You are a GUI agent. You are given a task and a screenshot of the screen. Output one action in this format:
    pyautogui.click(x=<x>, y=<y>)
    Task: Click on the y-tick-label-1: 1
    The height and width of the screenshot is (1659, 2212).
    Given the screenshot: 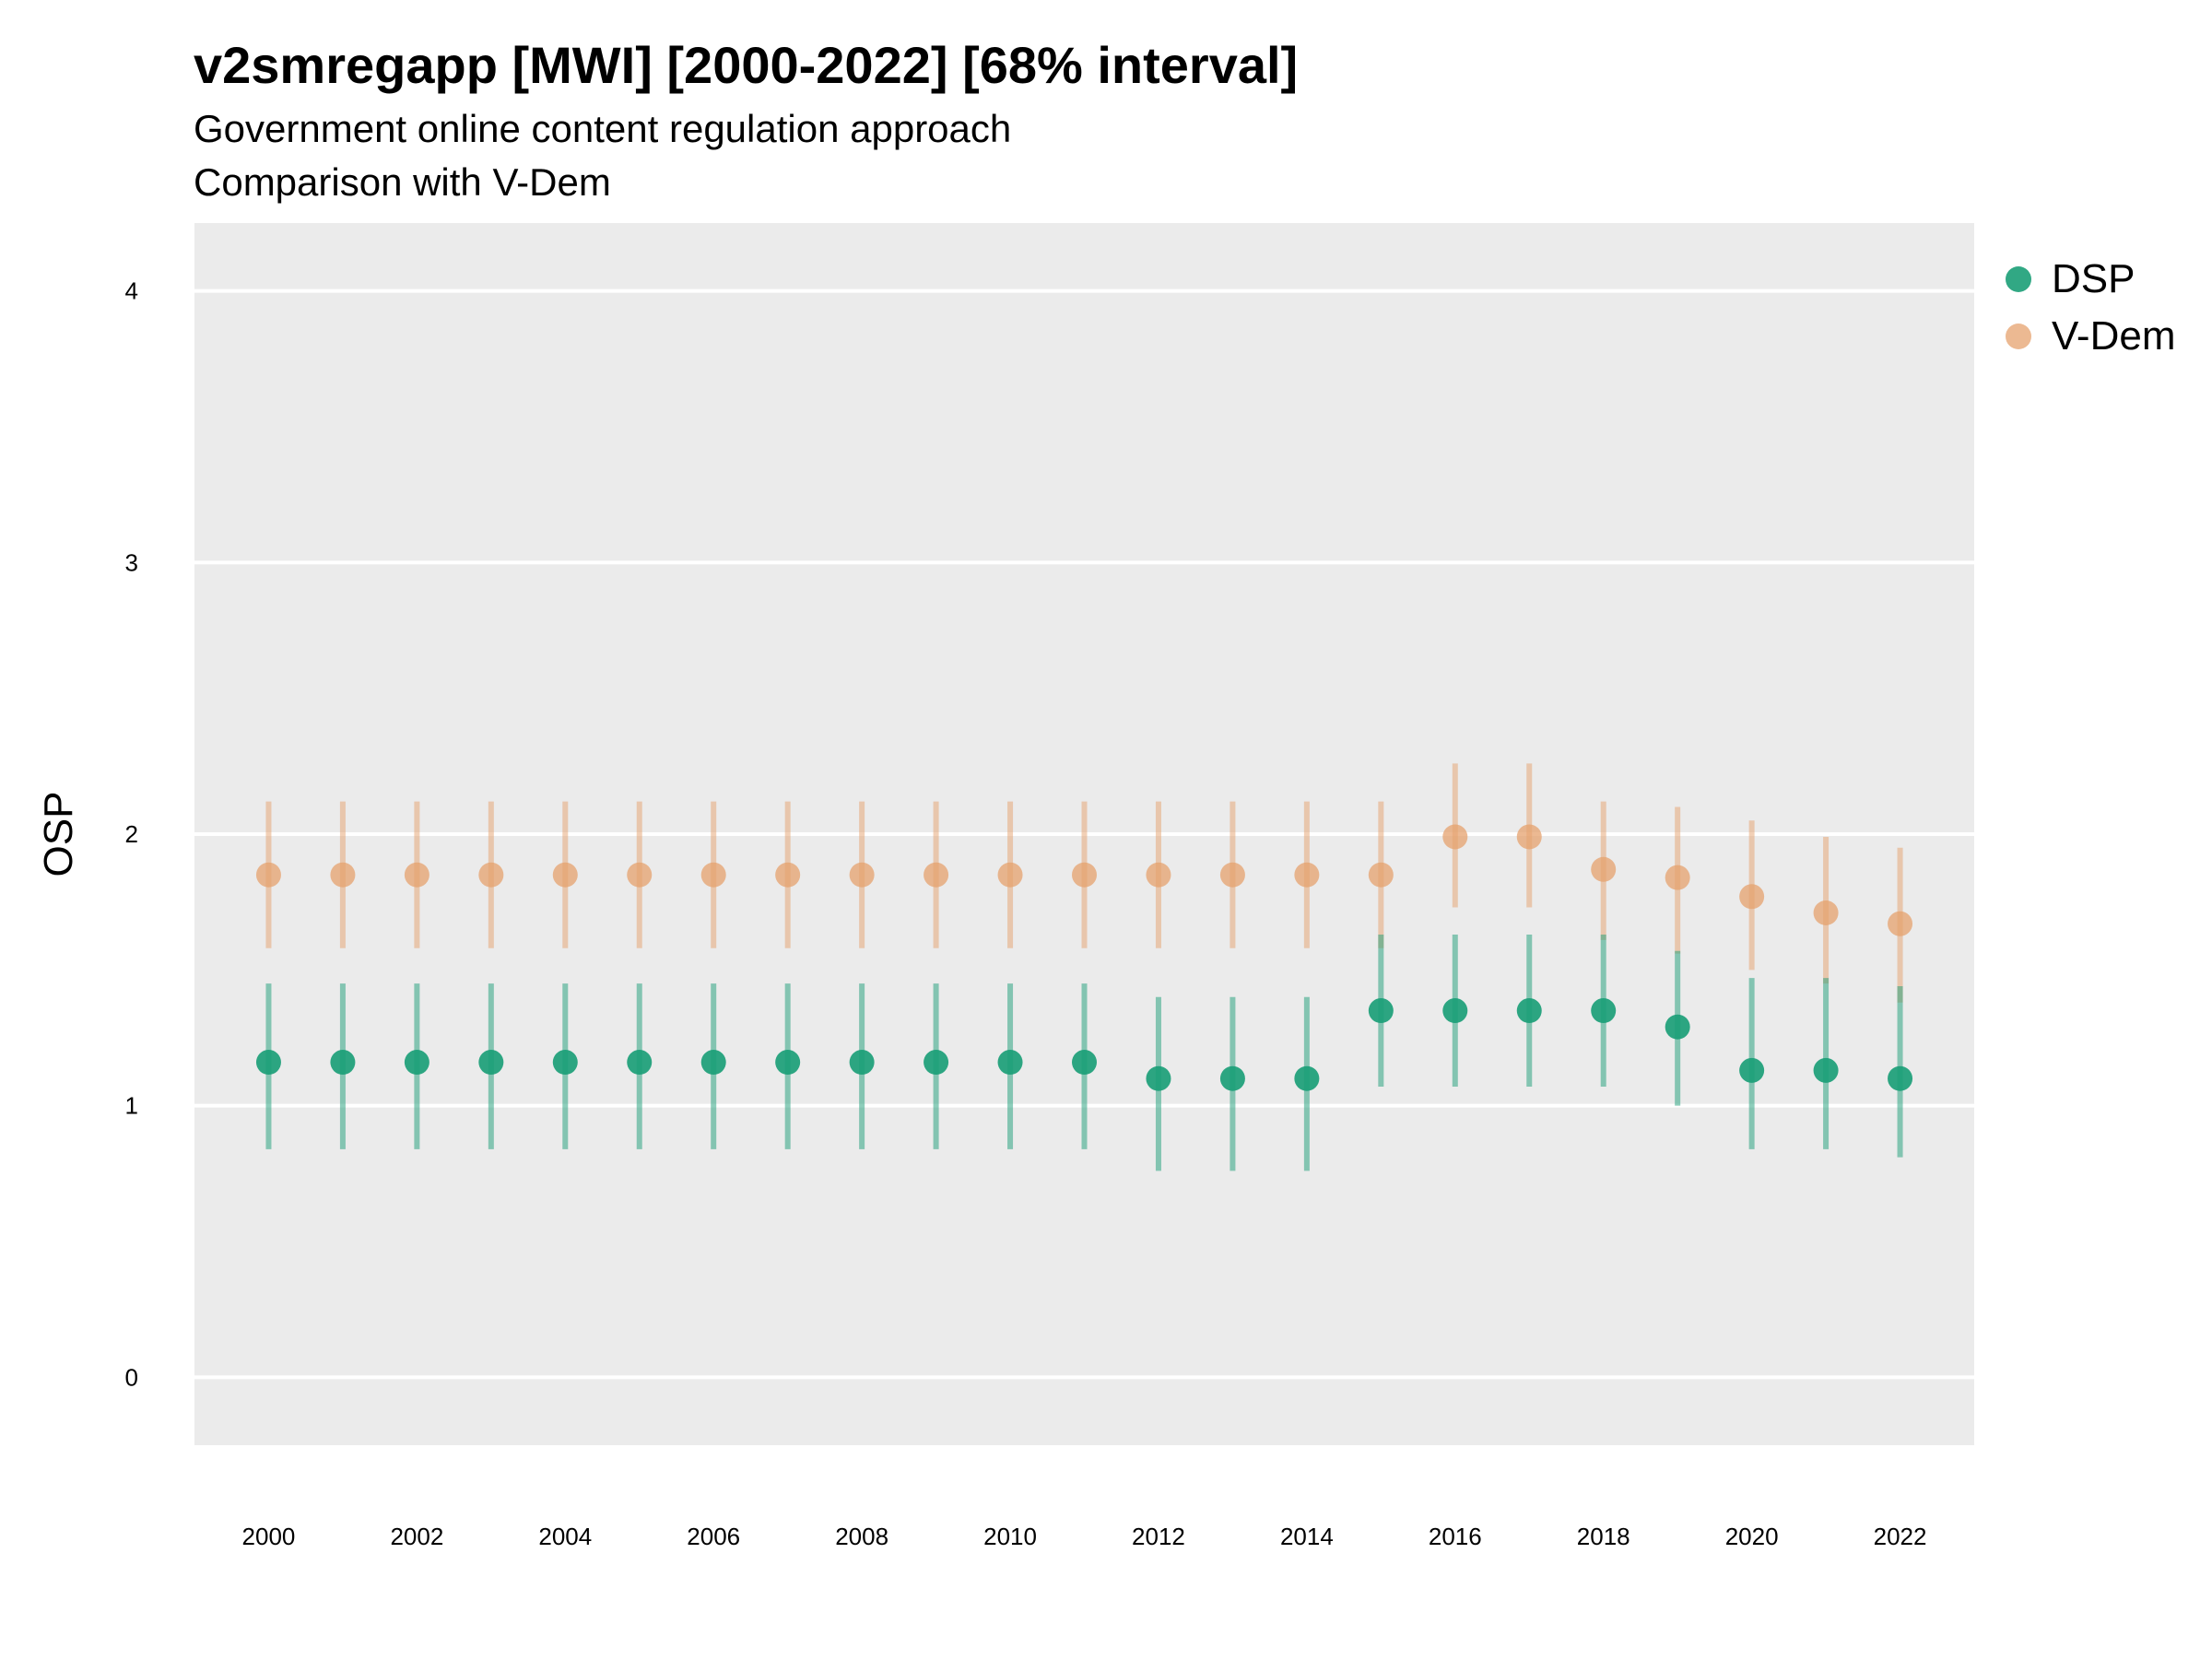 What is the action you would take?
    pyautogui.click(x=131, y=1106)
    